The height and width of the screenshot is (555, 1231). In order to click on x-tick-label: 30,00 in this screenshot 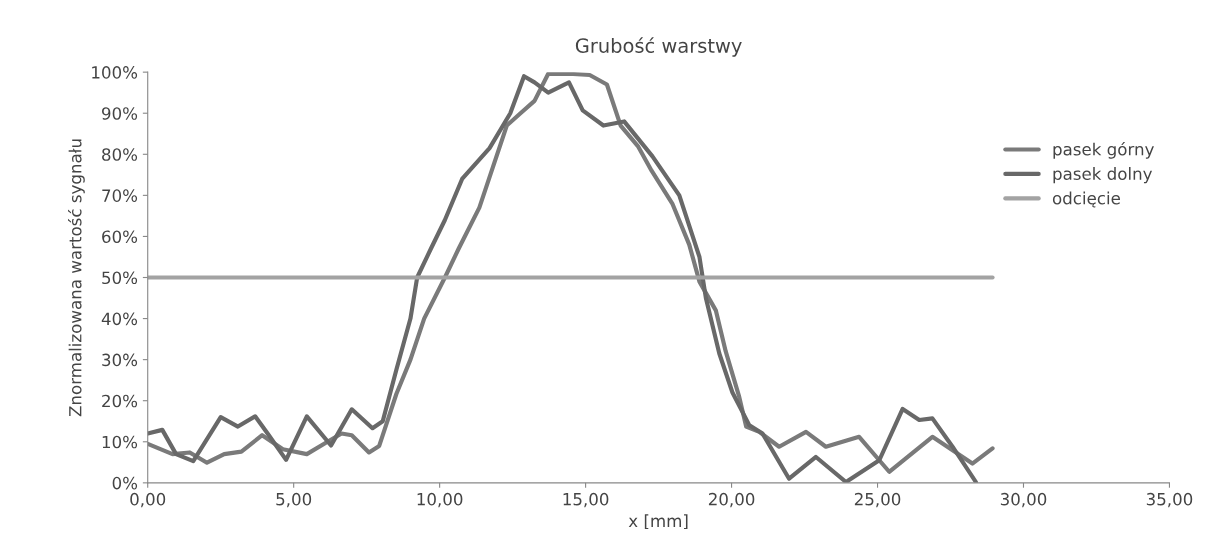, I will do `click(1023, 500)`.